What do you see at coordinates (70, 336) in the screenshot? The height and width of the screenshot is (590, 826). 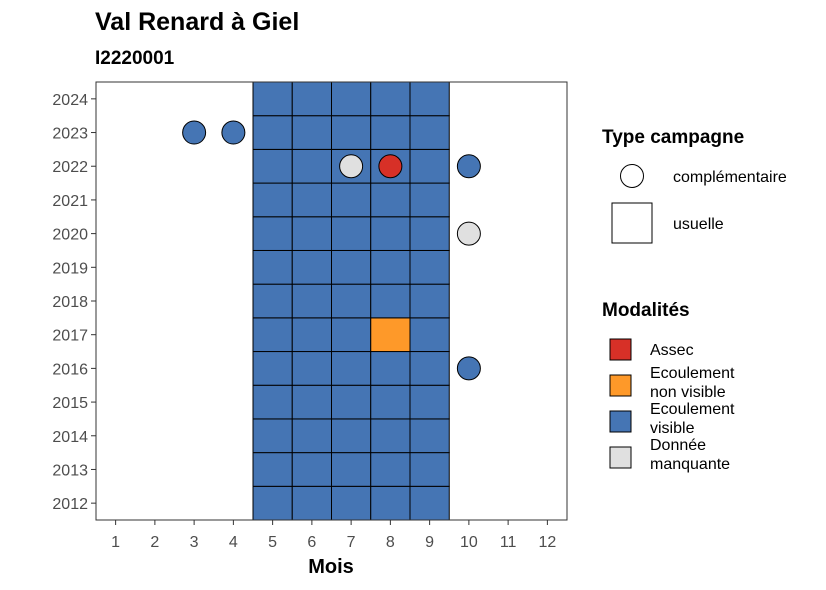 I see `y-tick-label-2017: 2017` at bounding box center [70, 336].